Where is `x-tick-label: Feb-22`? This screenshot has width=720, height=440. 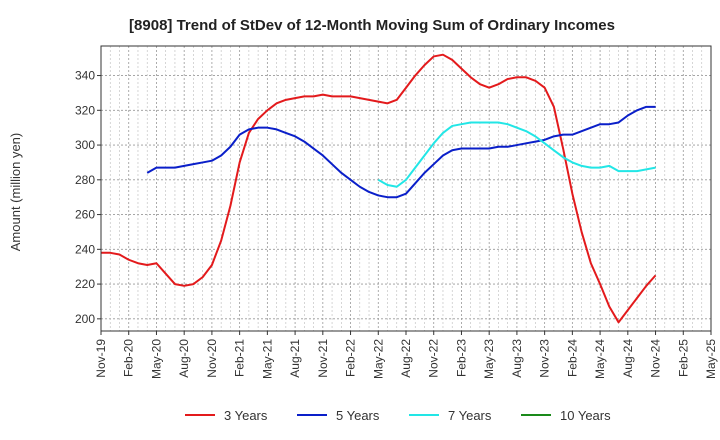 x-tick-label: Feb-22 is located at coordinates (351, 358).